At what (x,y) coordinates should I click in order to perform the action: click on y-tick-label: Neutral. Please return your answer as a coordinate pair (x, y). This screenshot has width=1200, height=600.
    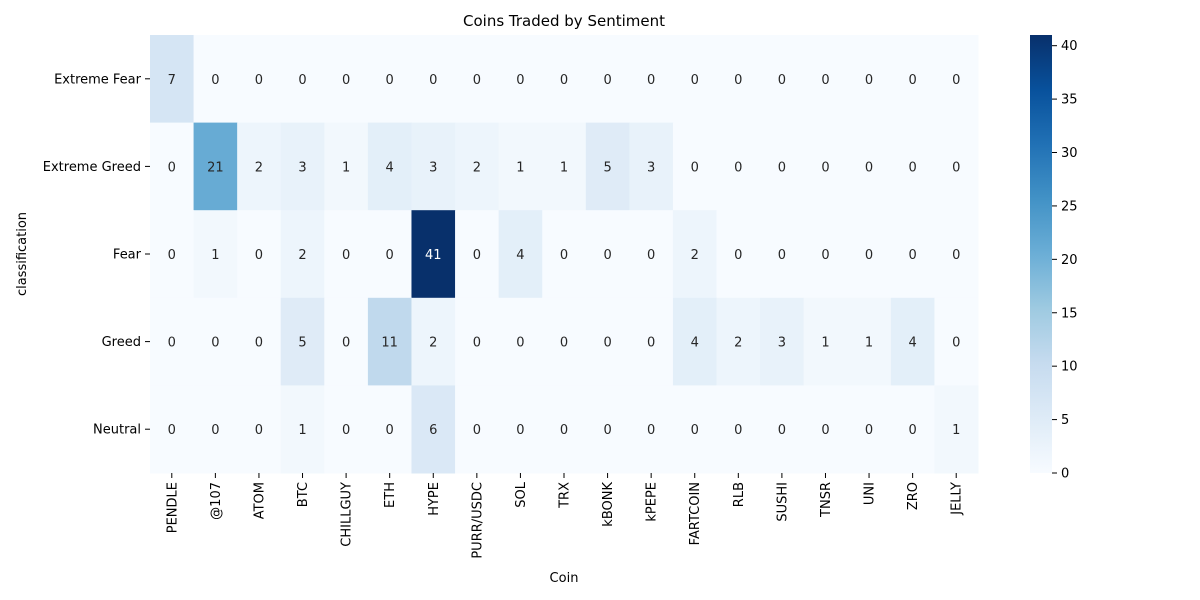
    Looking at the image, I should click on (117, 430).